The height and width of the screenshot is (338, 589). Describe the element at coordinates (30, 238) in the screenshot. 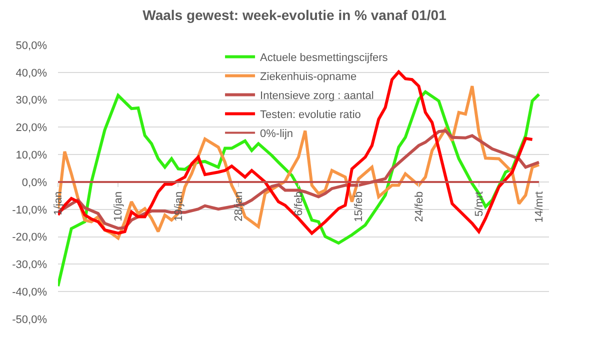

I see `y-tick-label: -20,0%` at that location.